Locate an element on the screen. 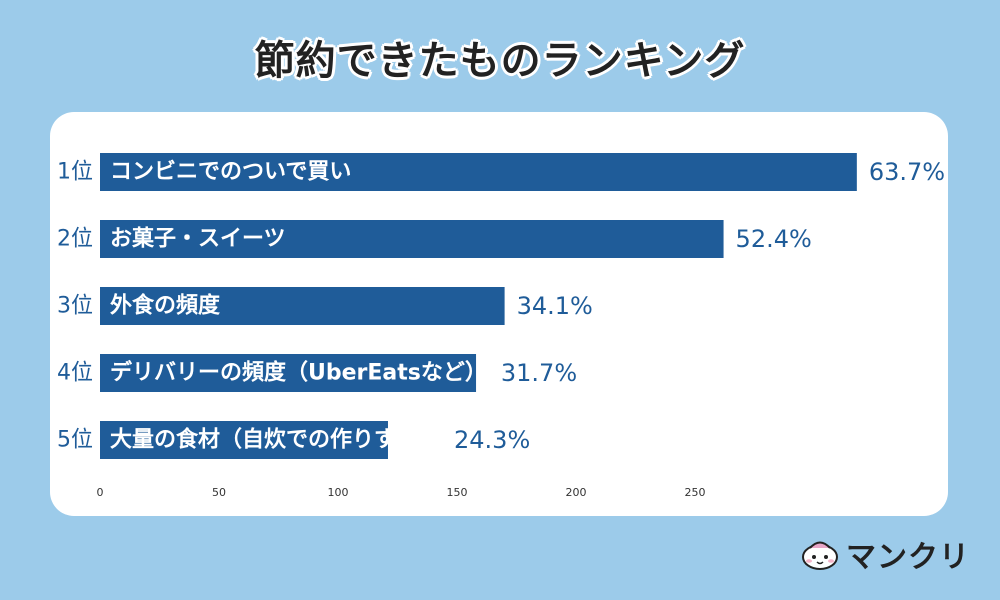 The width and height of the screenshot is (1000, 600). category-label-5: 大量の食材（自炊での作りすぎ） is located at coordinates (275, 440).